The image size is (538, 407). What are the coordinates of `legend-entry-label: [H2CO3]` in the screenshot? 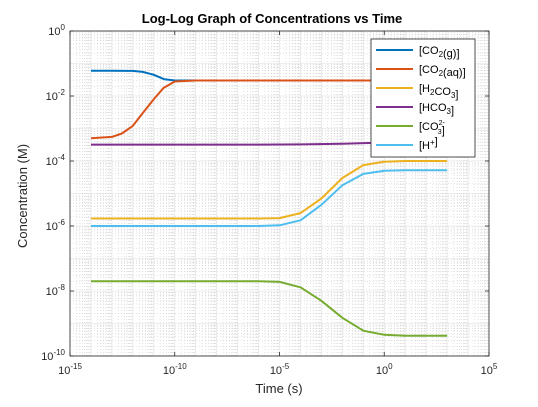 It's located at (438, 92).